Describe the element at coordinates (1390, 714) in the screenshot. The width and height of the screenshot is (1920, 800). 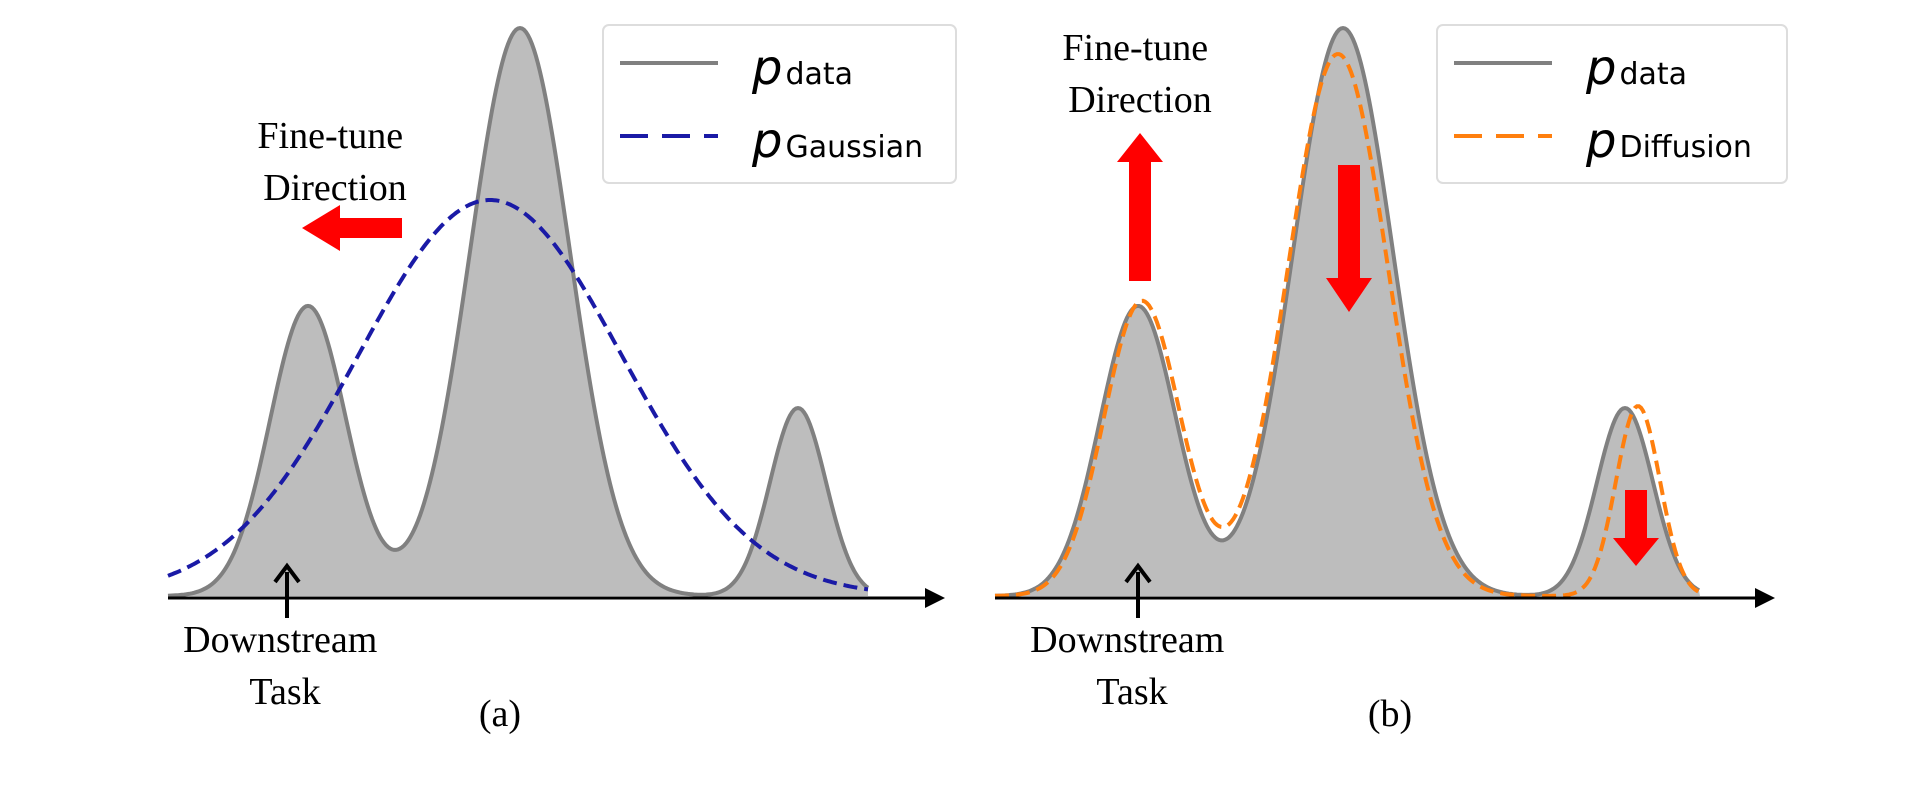
I see `panel-caption: (b)` at that location.